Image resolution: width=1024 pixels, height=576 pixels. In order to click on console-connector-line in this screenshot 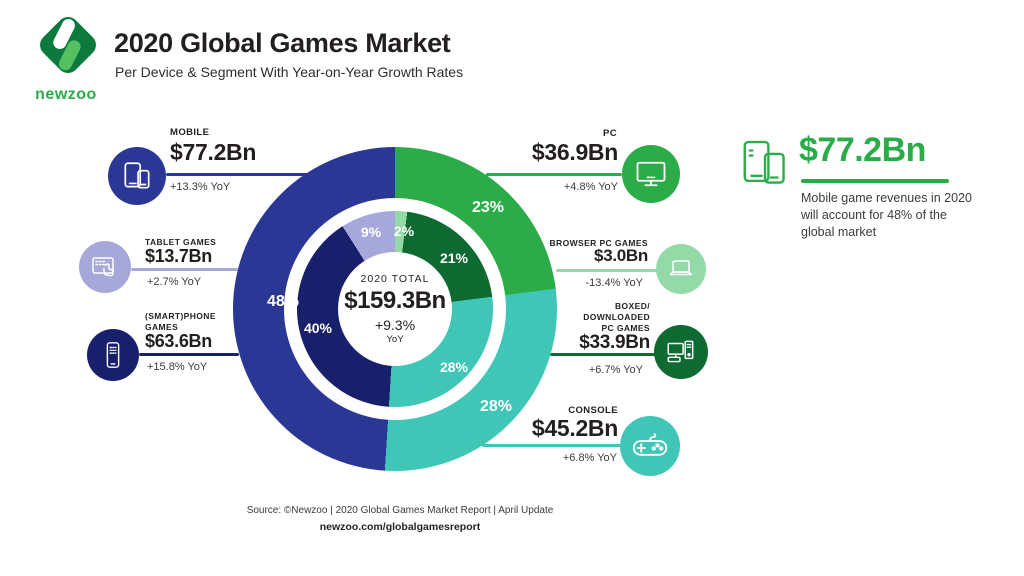, I will do `click(552, 445)`.